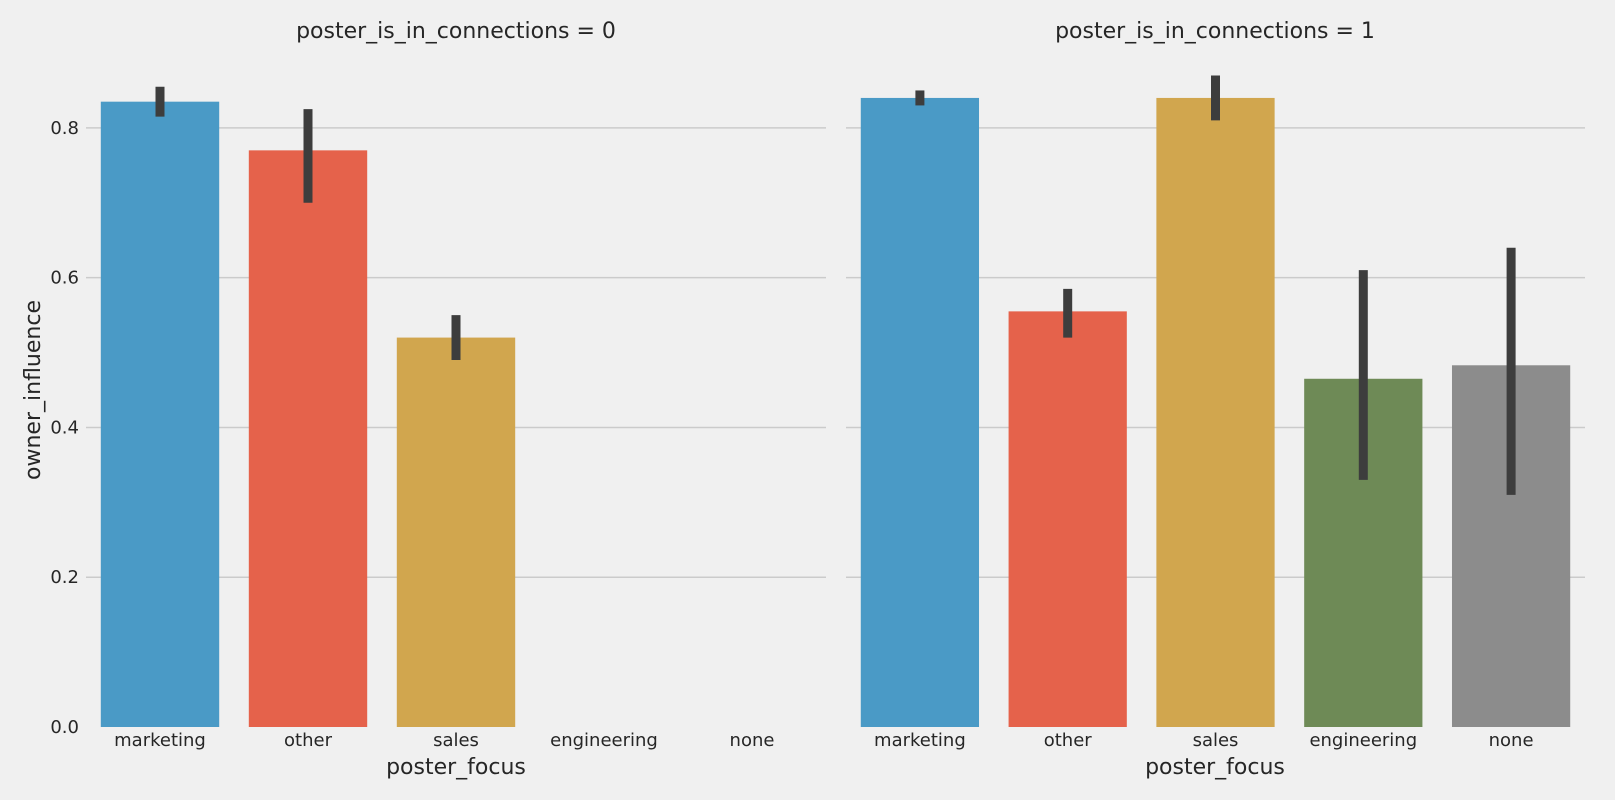  I want to click on x-axis-label-0: poster_focus, so click(456, 767).